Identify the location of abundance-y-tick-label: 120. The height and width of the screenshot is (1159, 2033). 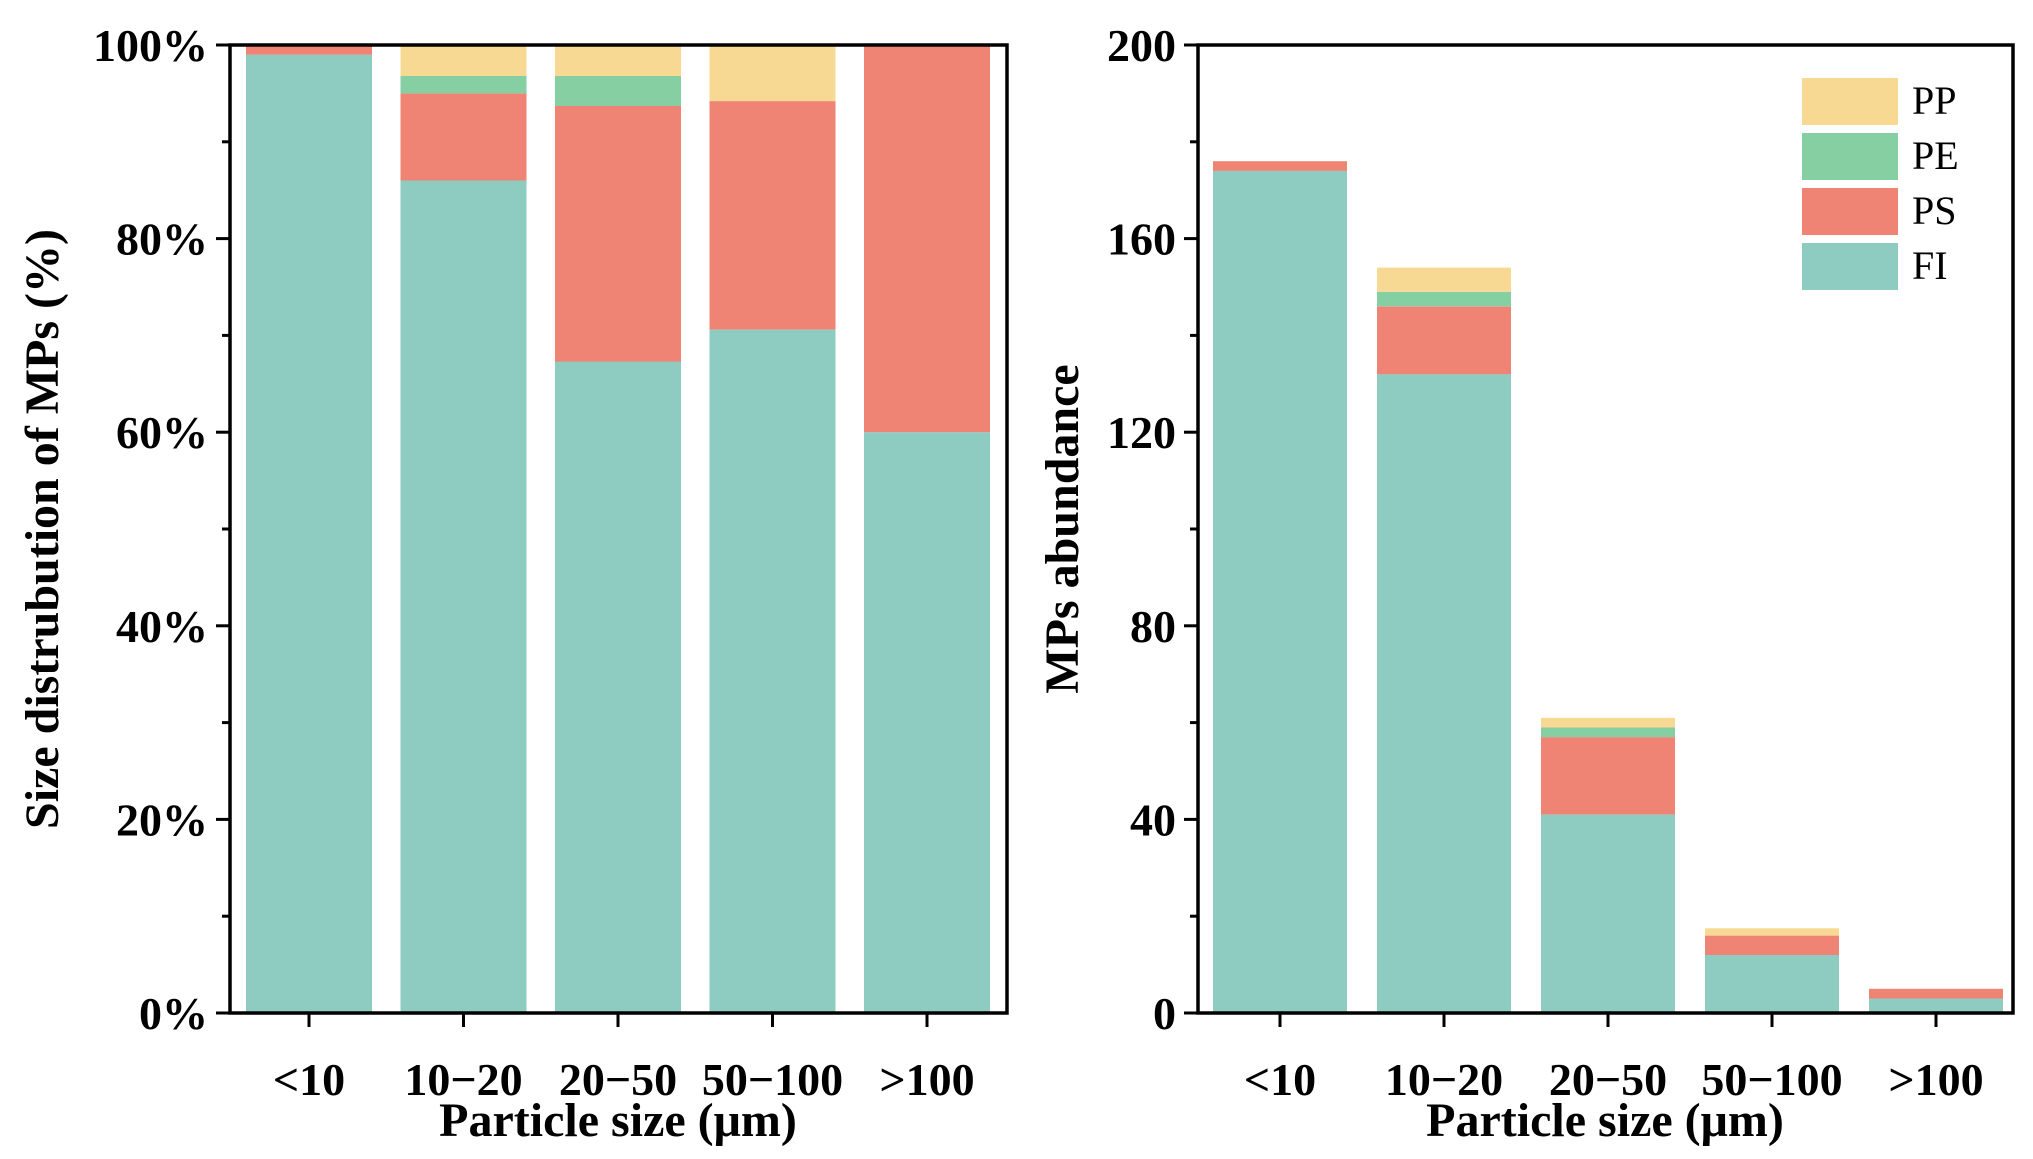
(1141, 432).